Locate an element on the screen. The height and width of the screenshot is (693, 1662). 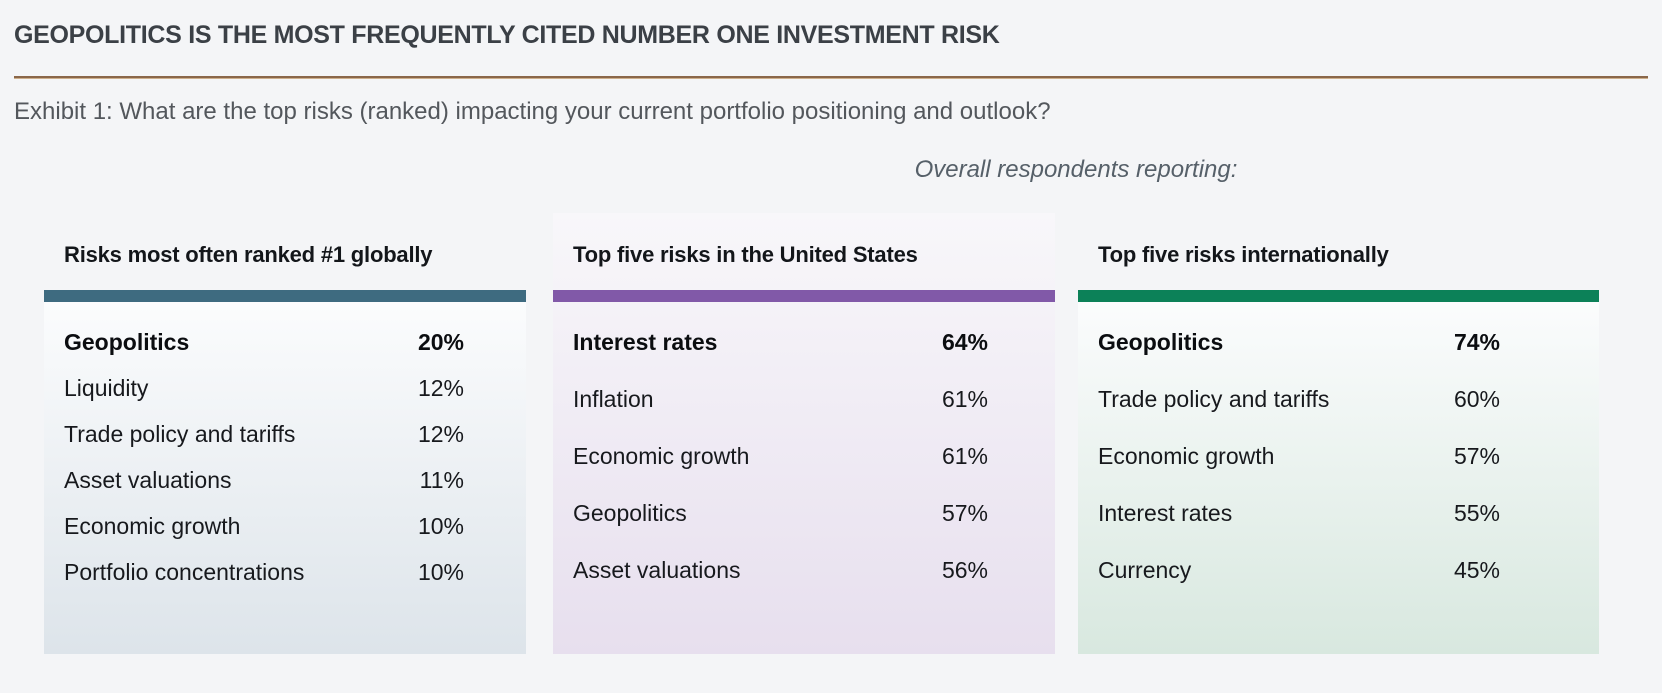
risk-value: 74% is located at coordinates (1476, 342).